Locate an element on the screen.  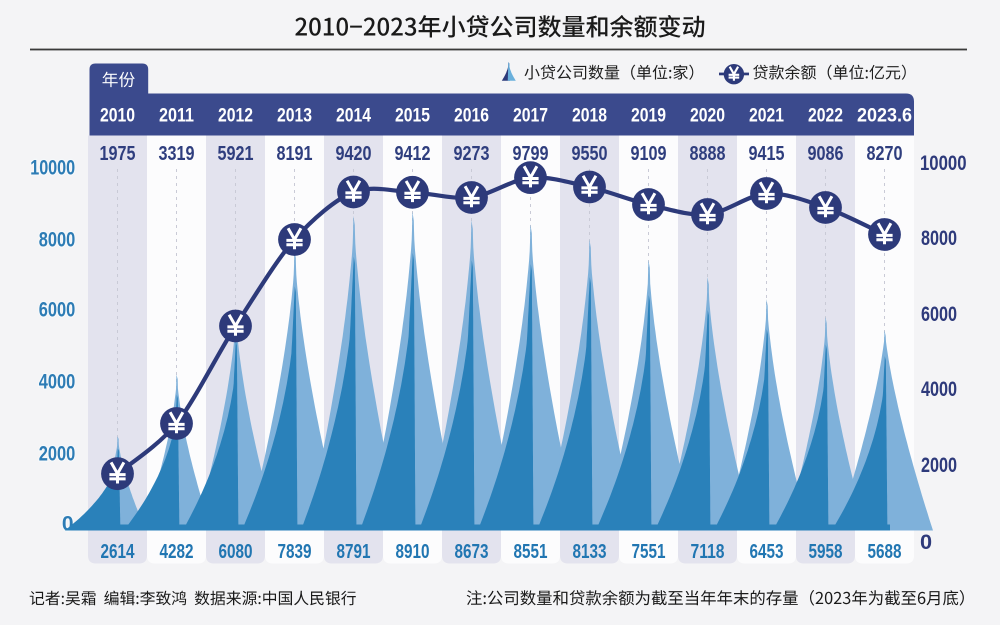
svg-text: 8673 is located at coordinates (472, 552).